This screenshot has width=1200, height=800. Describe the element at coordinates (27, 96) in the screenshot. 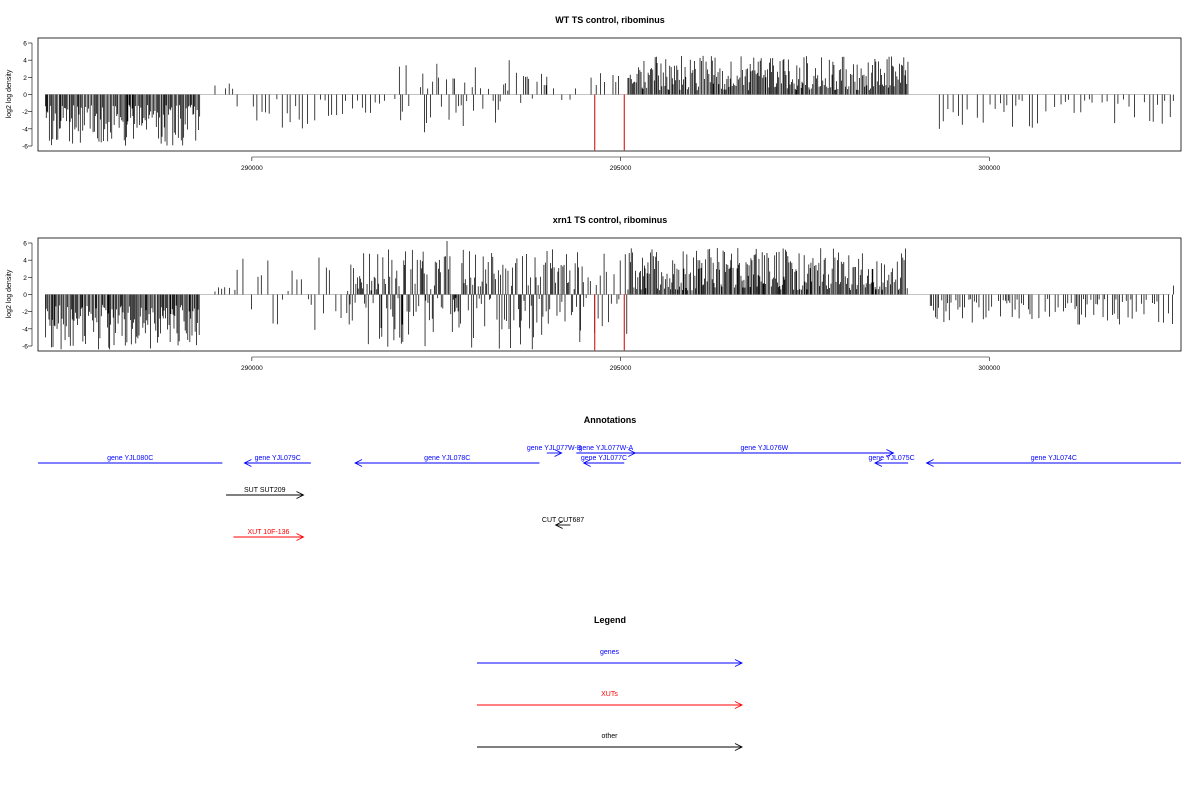

I see `y-axis-wt: -6 -4 -2 0 2 4 6` at that location.